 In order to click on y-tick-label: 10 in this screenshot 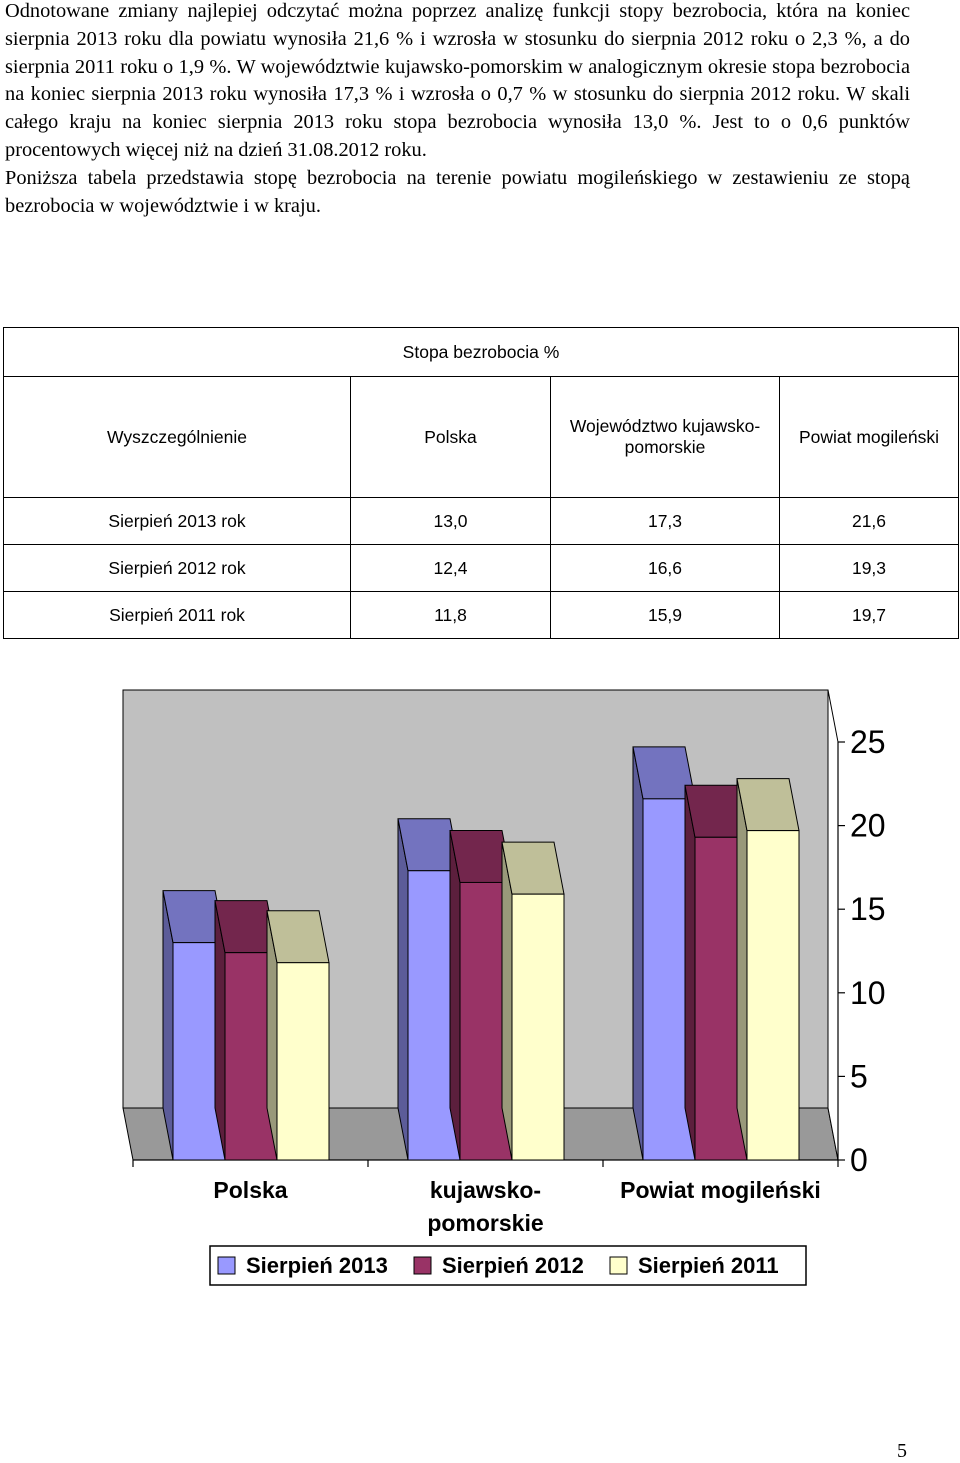, I will do `click(868, 993)`.